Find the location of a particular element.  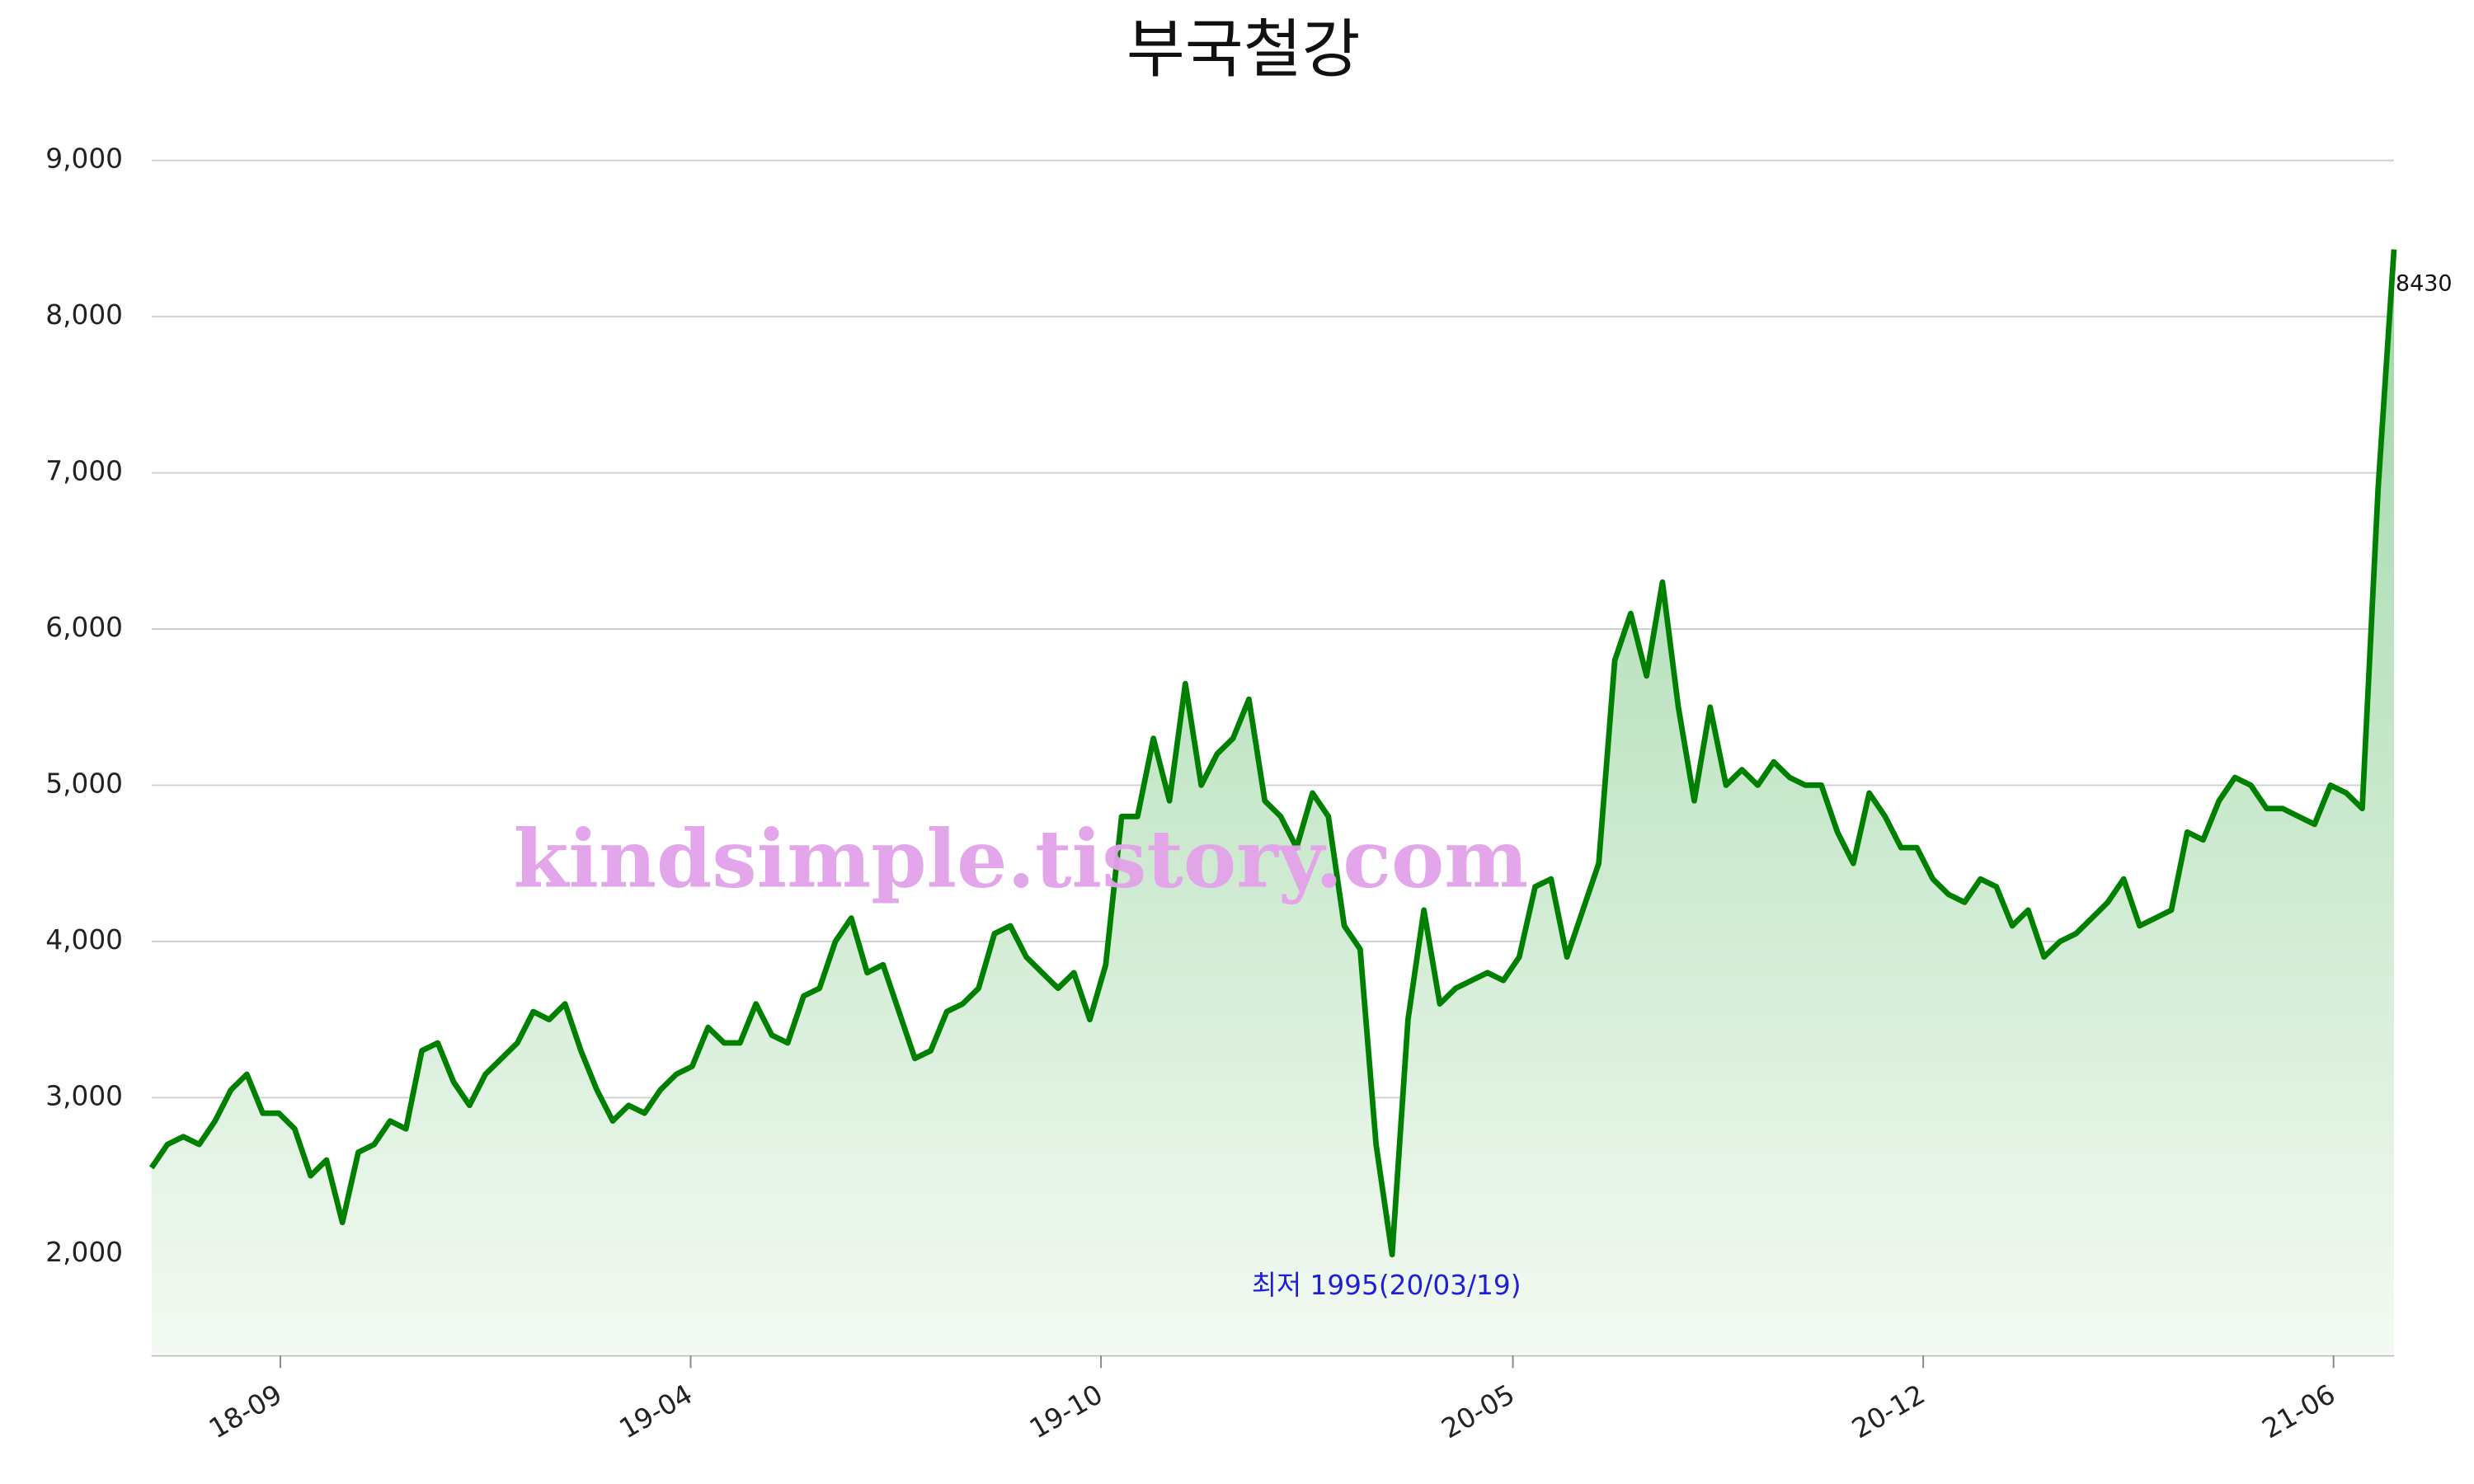

min-annotation: 최저 1995(20/03/19) is located at coordinates (1387, 1285).